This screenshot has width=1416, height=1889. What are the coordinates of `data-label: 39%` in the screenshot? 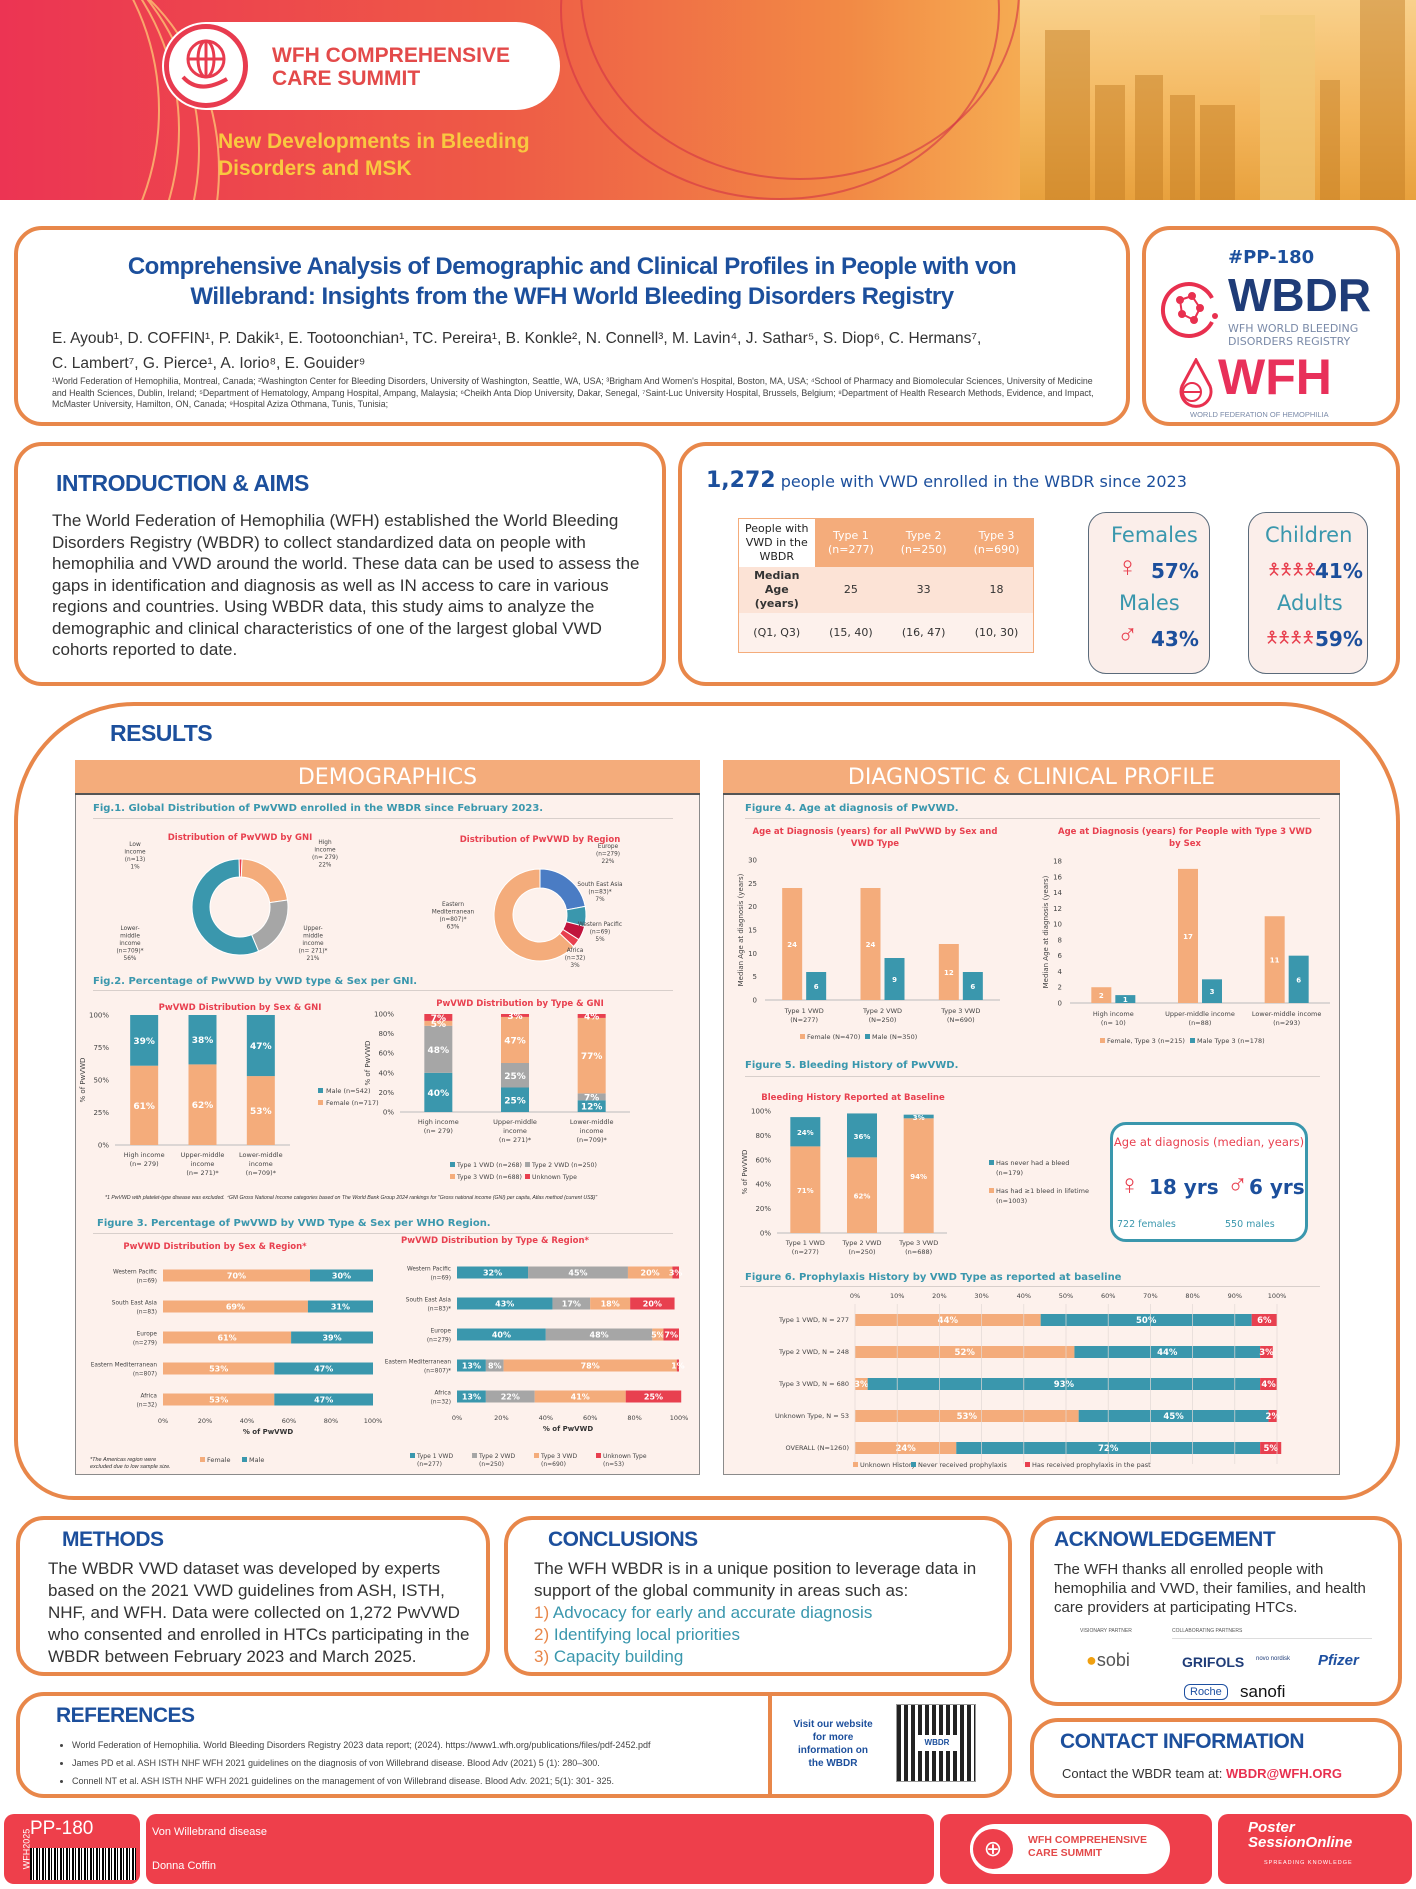 It's located at (331, 1338).